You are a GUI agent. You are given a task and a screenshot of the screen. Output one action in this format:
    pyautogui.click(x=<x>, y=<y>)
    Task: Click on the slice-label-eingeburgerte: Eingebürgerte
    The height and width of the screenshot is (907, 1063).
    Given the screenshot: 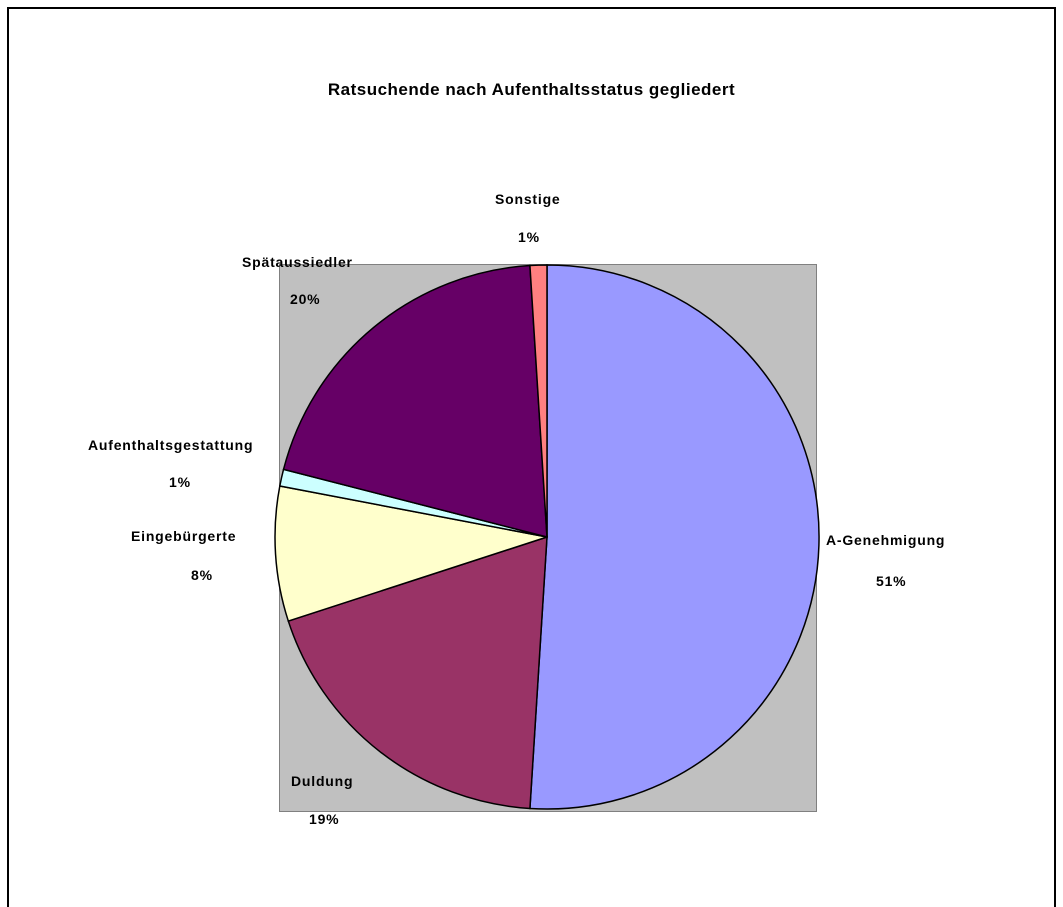 What is the action you would take?
    pyautogui.click(x=184, y=536)
    